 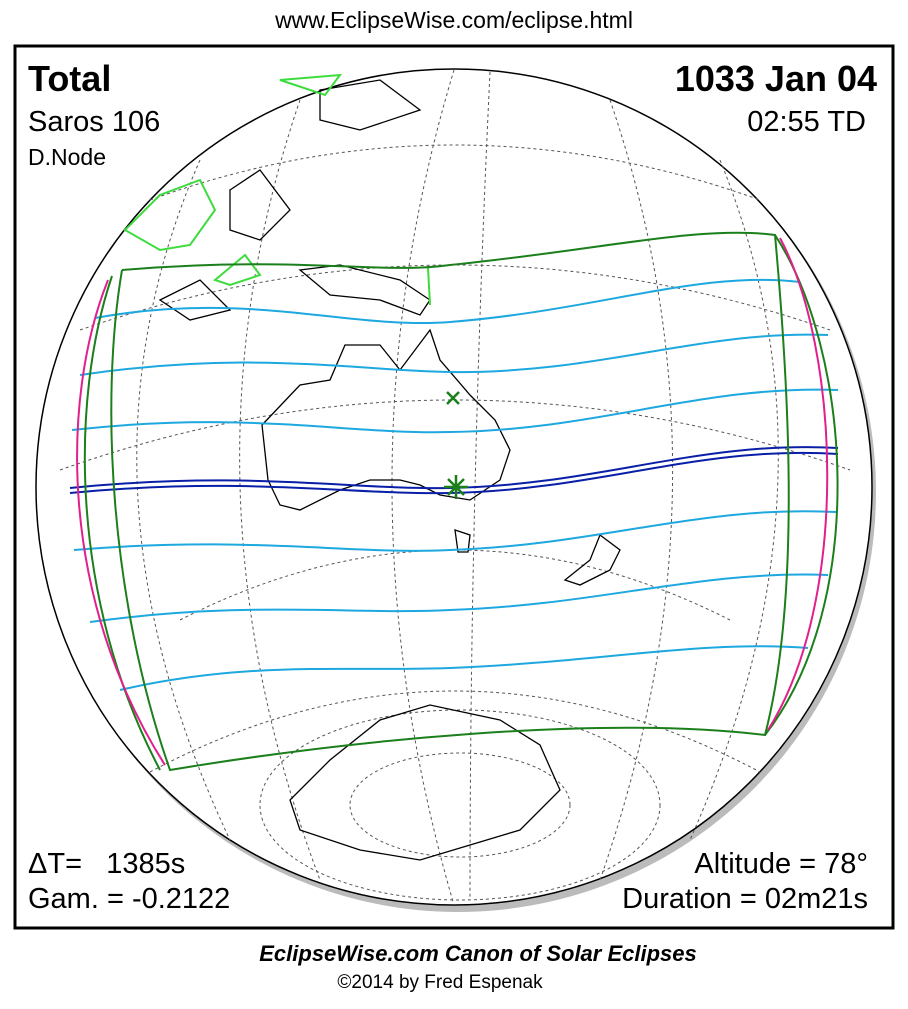 What do you see at coordinates (478, 953) in the screenshot?
I see `footer-title: EclipseWise.com Canon of Solar Eclipses` at bounding box center [478, 953].